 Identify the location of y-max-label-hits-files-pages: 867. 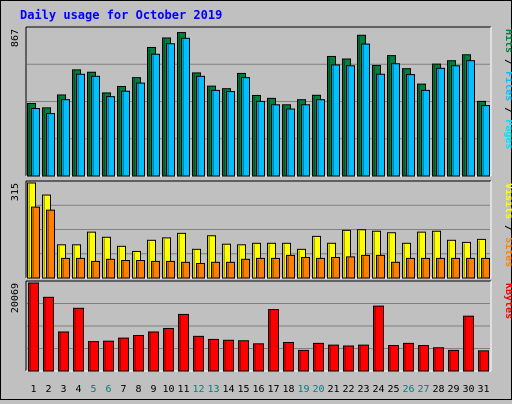
(15, 38).